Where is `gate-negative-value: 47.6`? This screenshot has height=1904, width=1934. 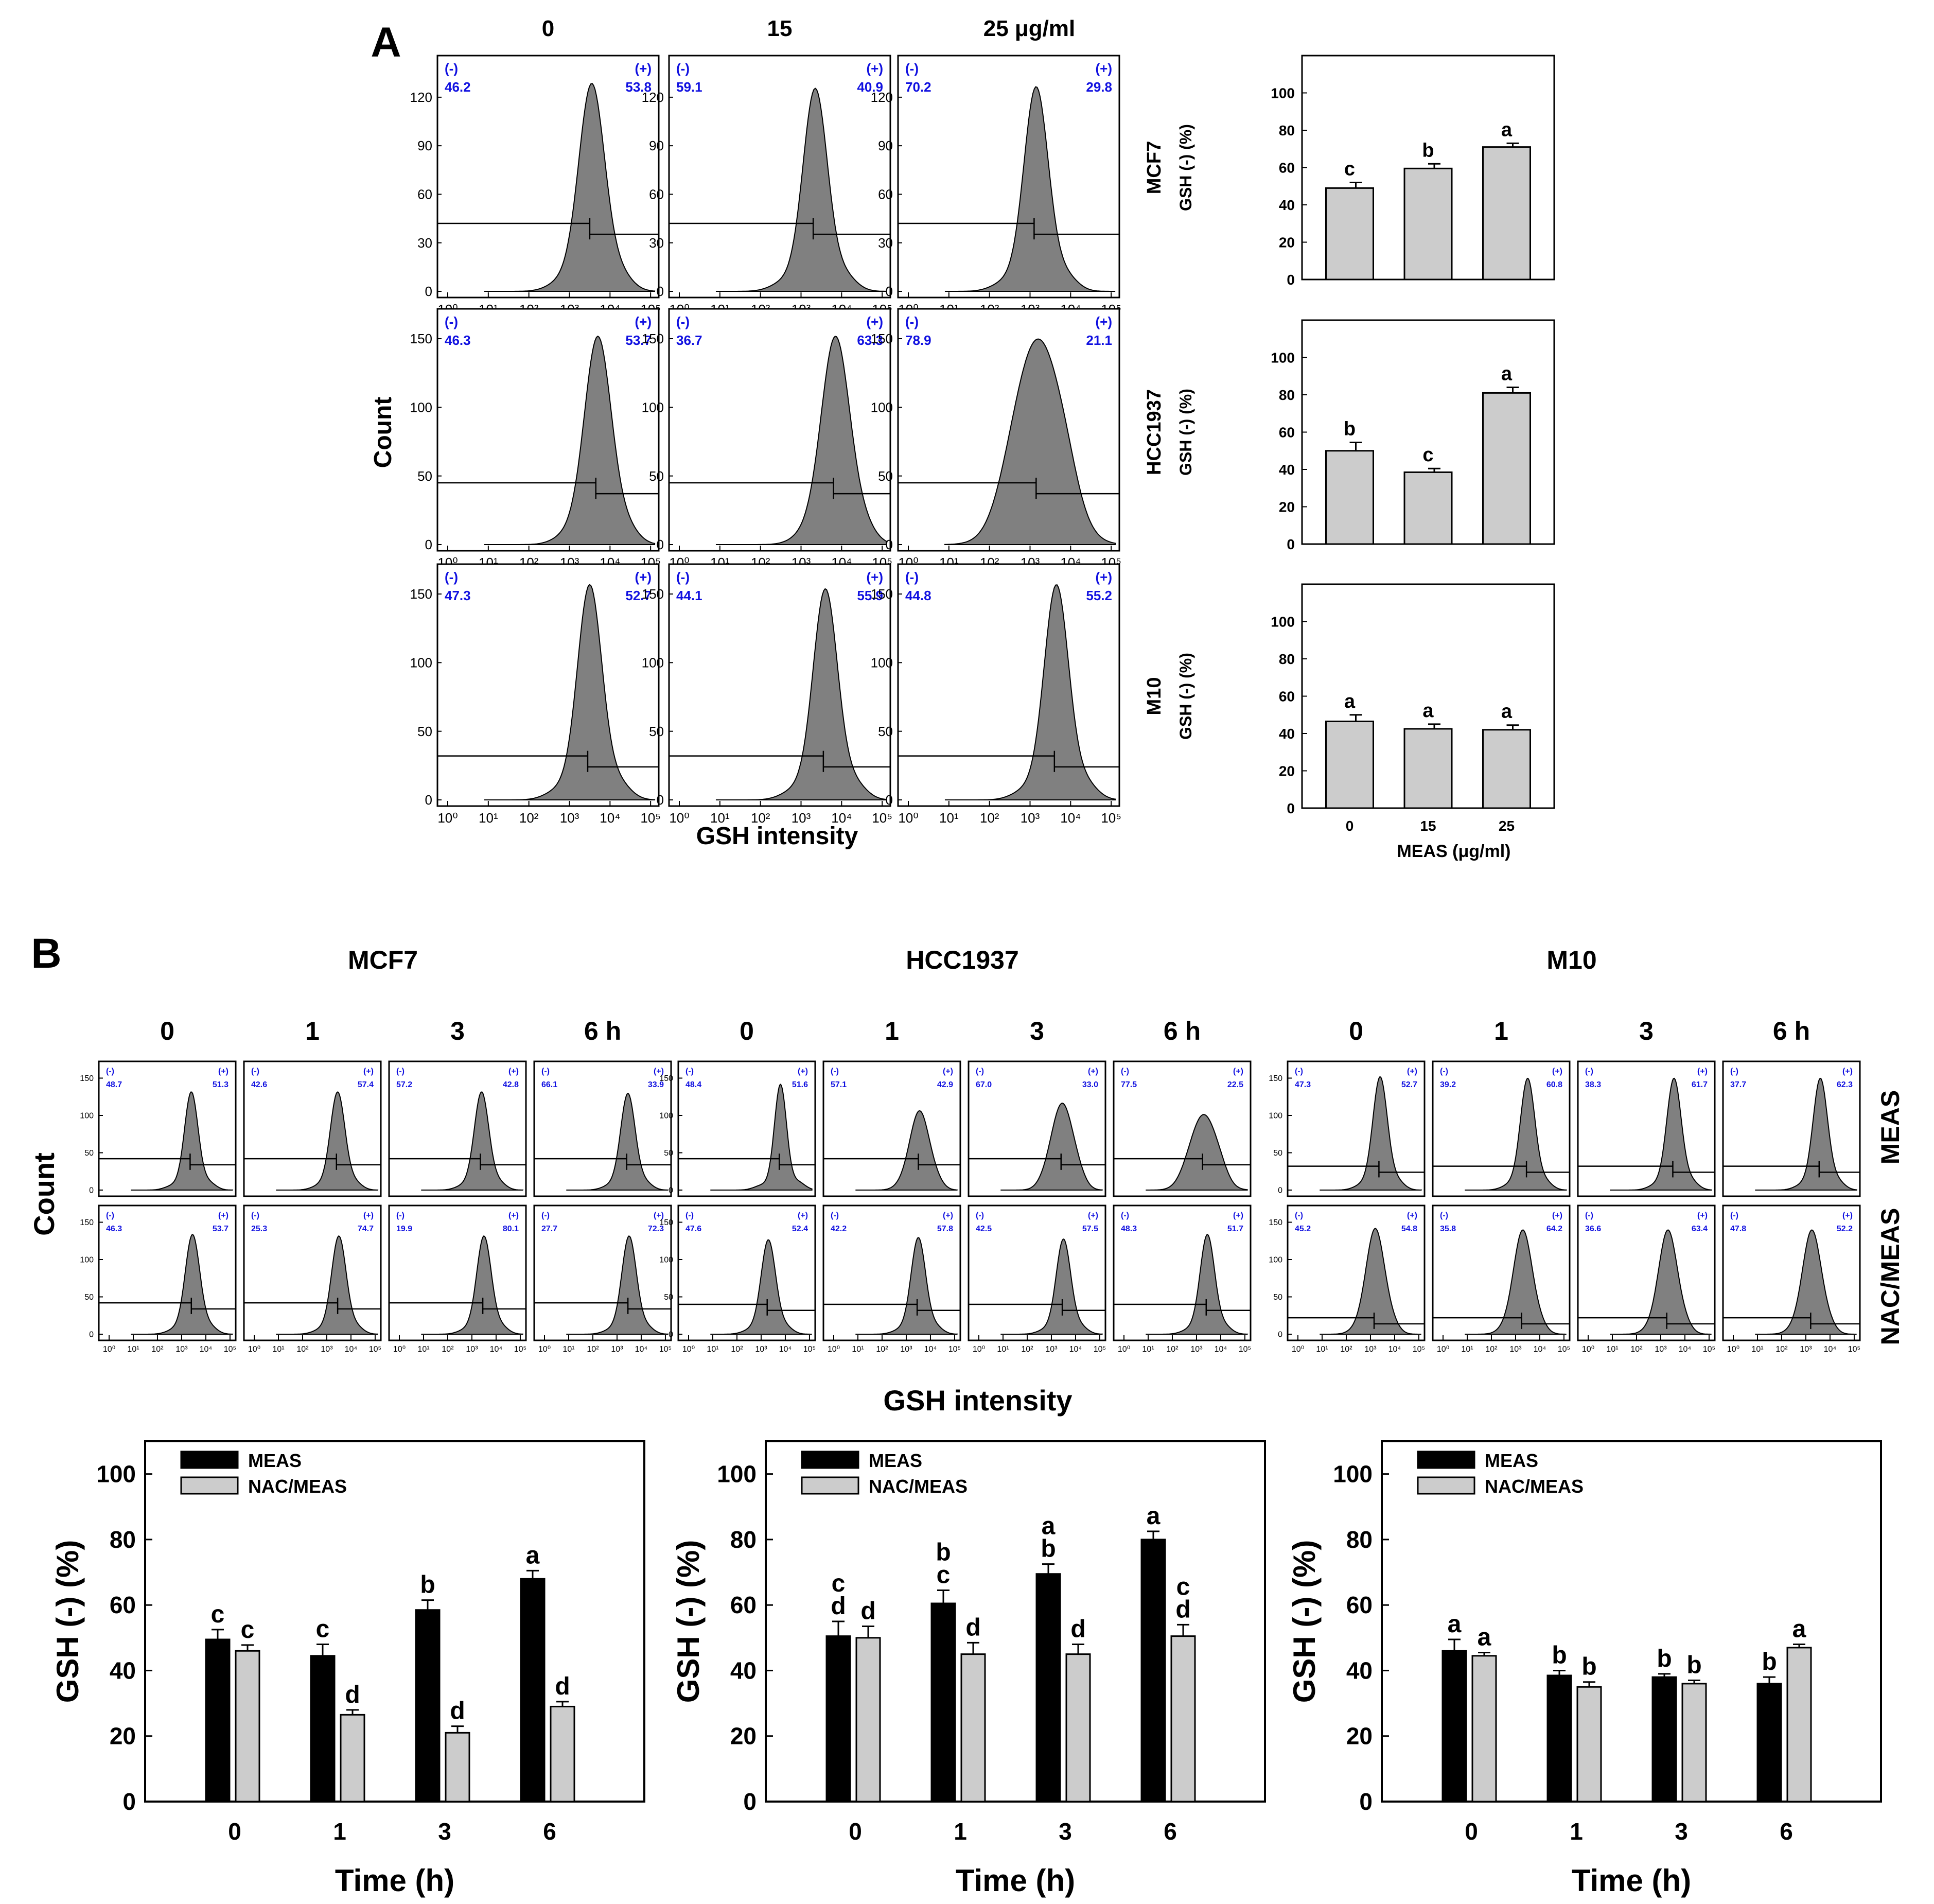 gate-negative-value: 47.6 is located at coordinates (693, 1229).